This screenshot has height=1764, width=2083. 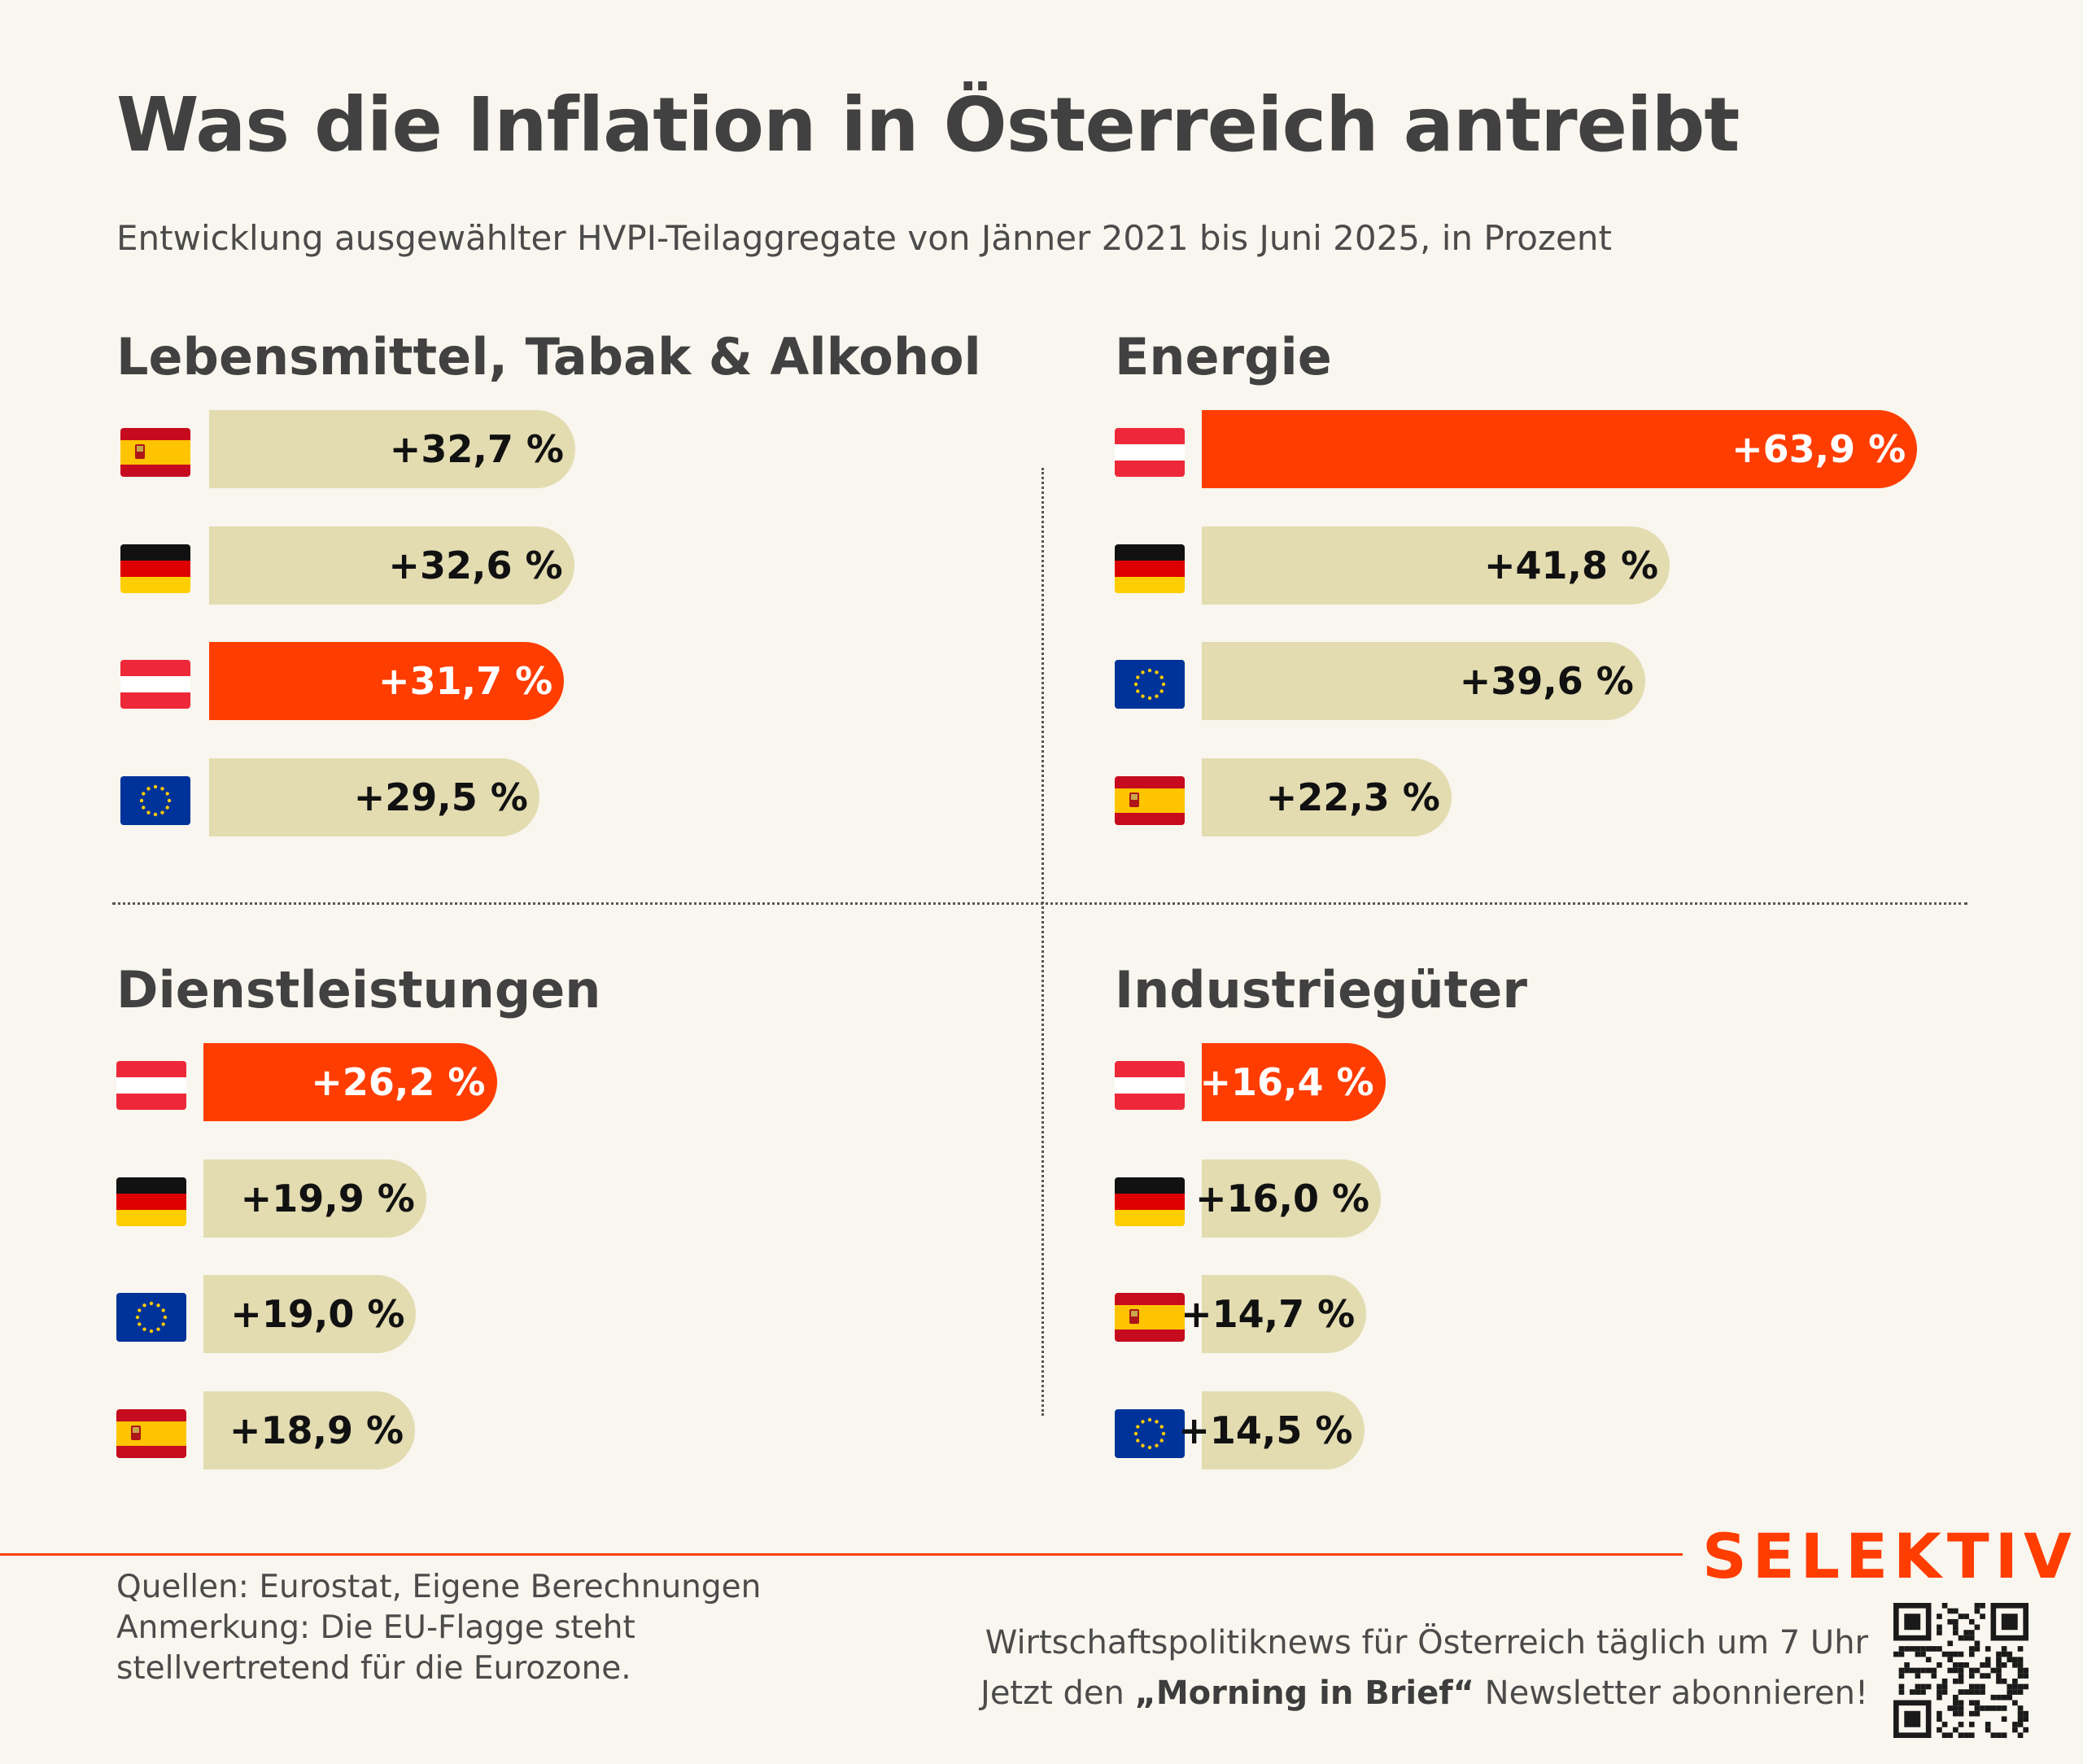 What do you see at coordinates (1039, 904) in the screenshot?
I see `horizontal-divider` at bounding box center [1039, 904].